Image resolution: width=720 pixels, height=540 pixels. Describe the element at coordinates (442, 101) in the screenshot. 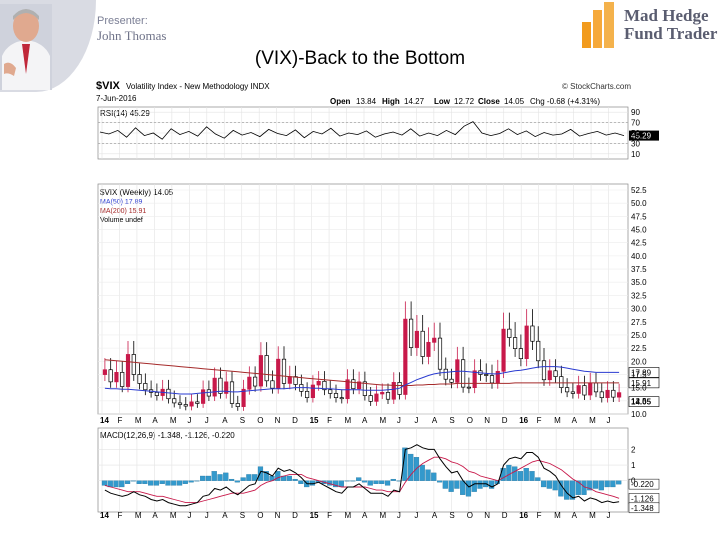

I see `quote-low-label: Low` at that location.